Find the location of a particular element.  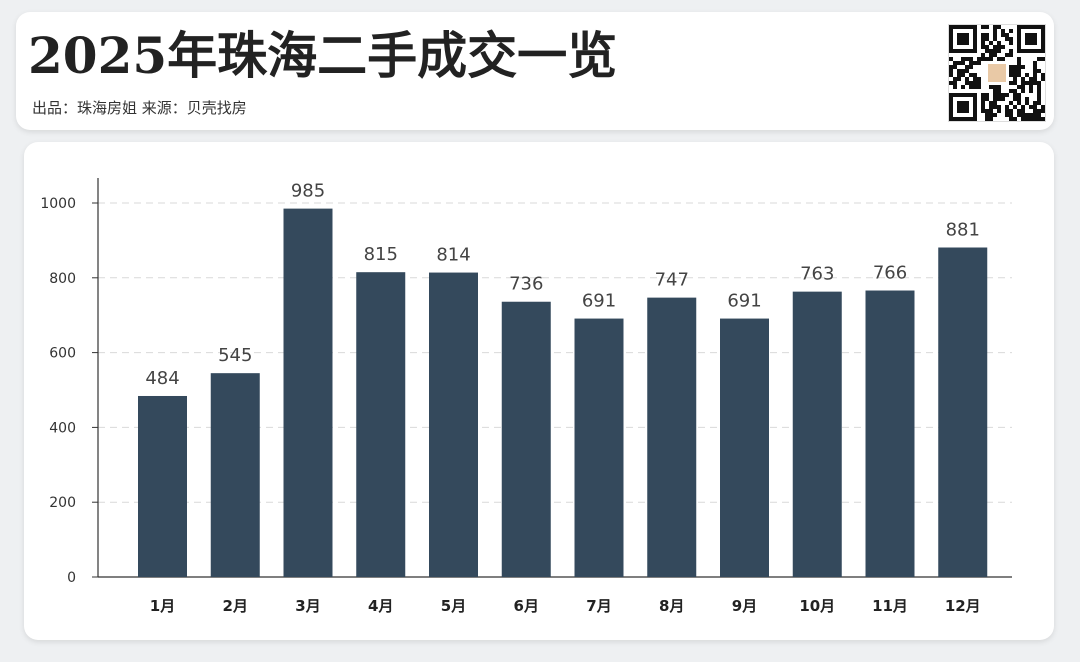

qr-code-icon is located at coordinates (997, 73).